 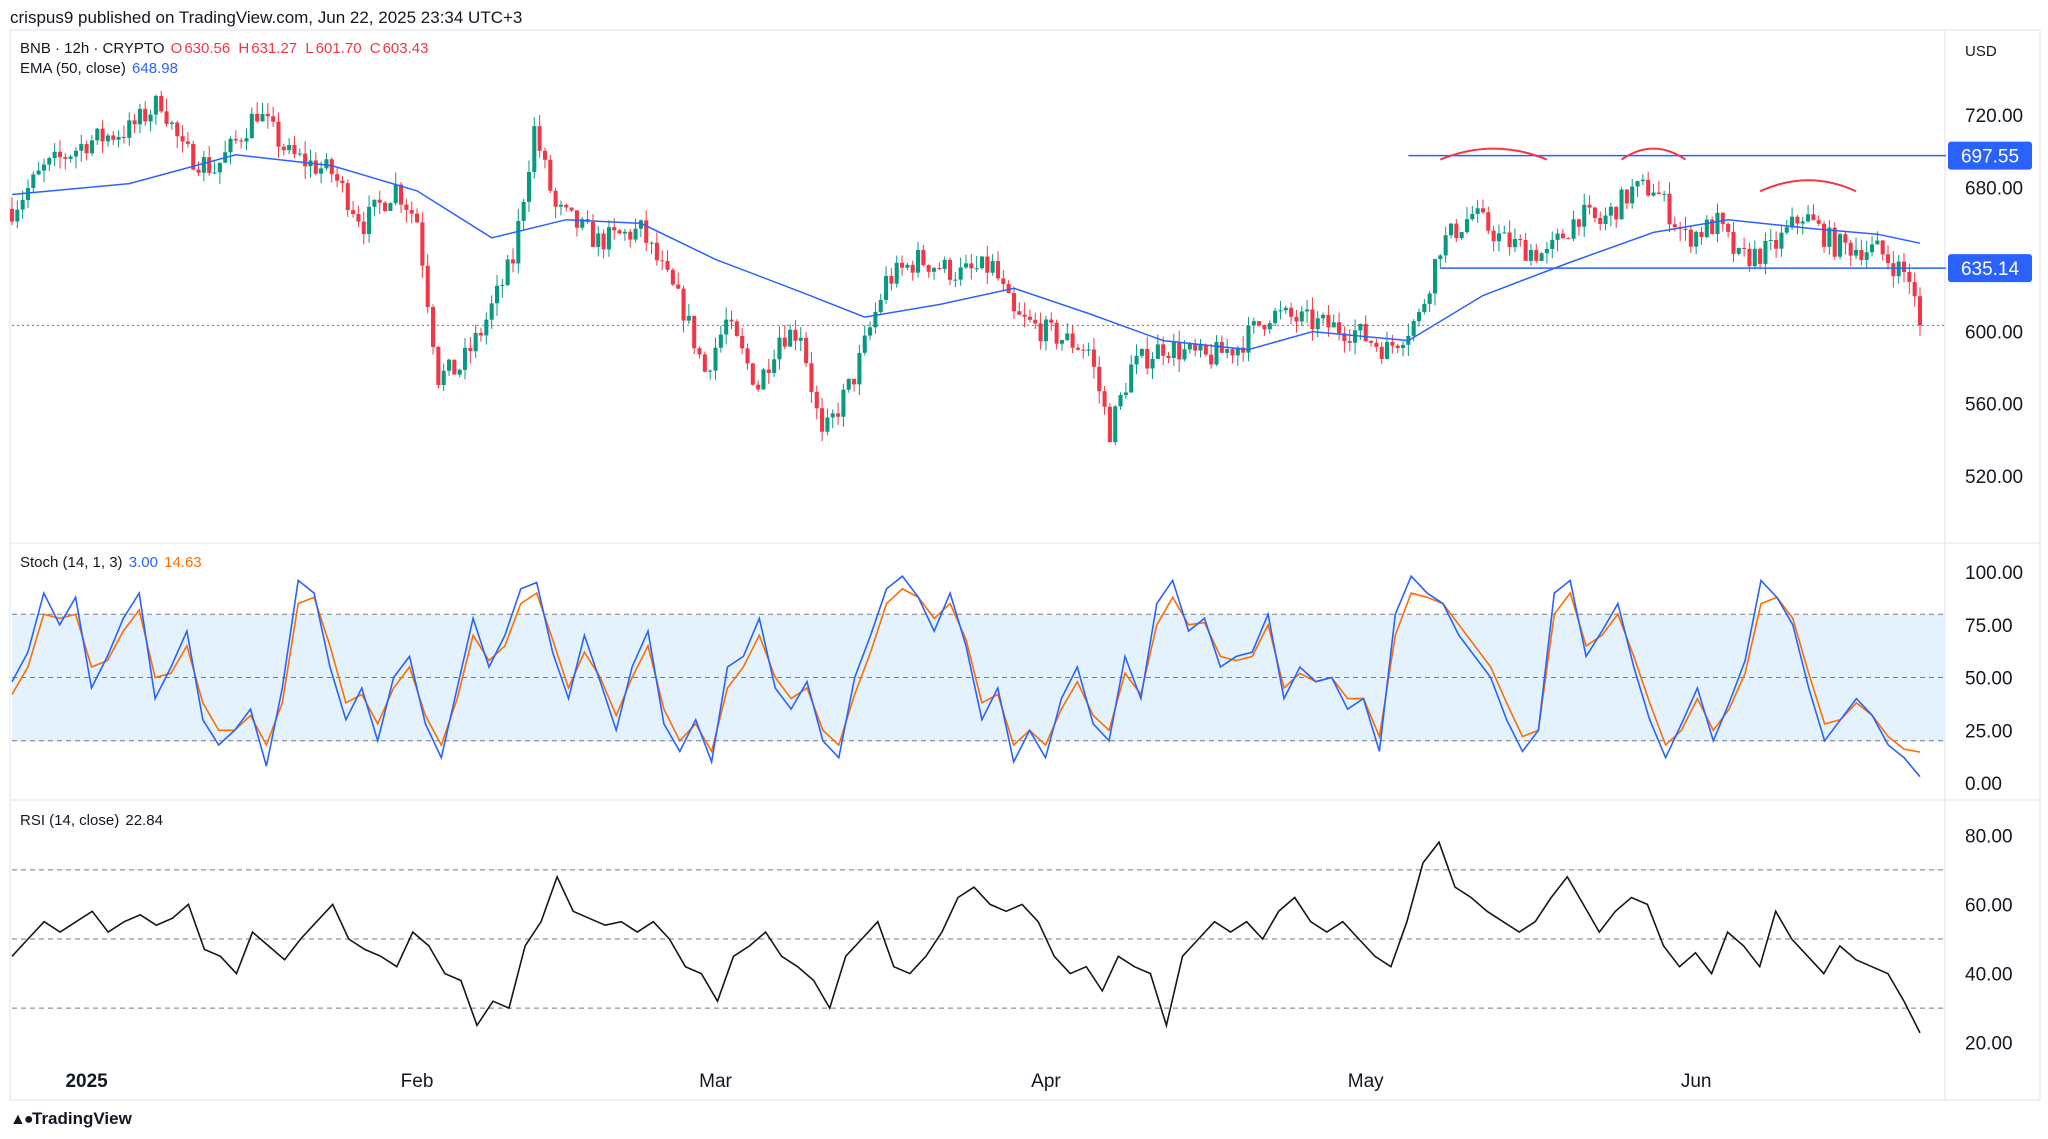 What do you see at coordinates (92, 820) in the screenshot?
I see `rsi-legend: RSI (14, close) 22.84` at bounding box center [92, 820].